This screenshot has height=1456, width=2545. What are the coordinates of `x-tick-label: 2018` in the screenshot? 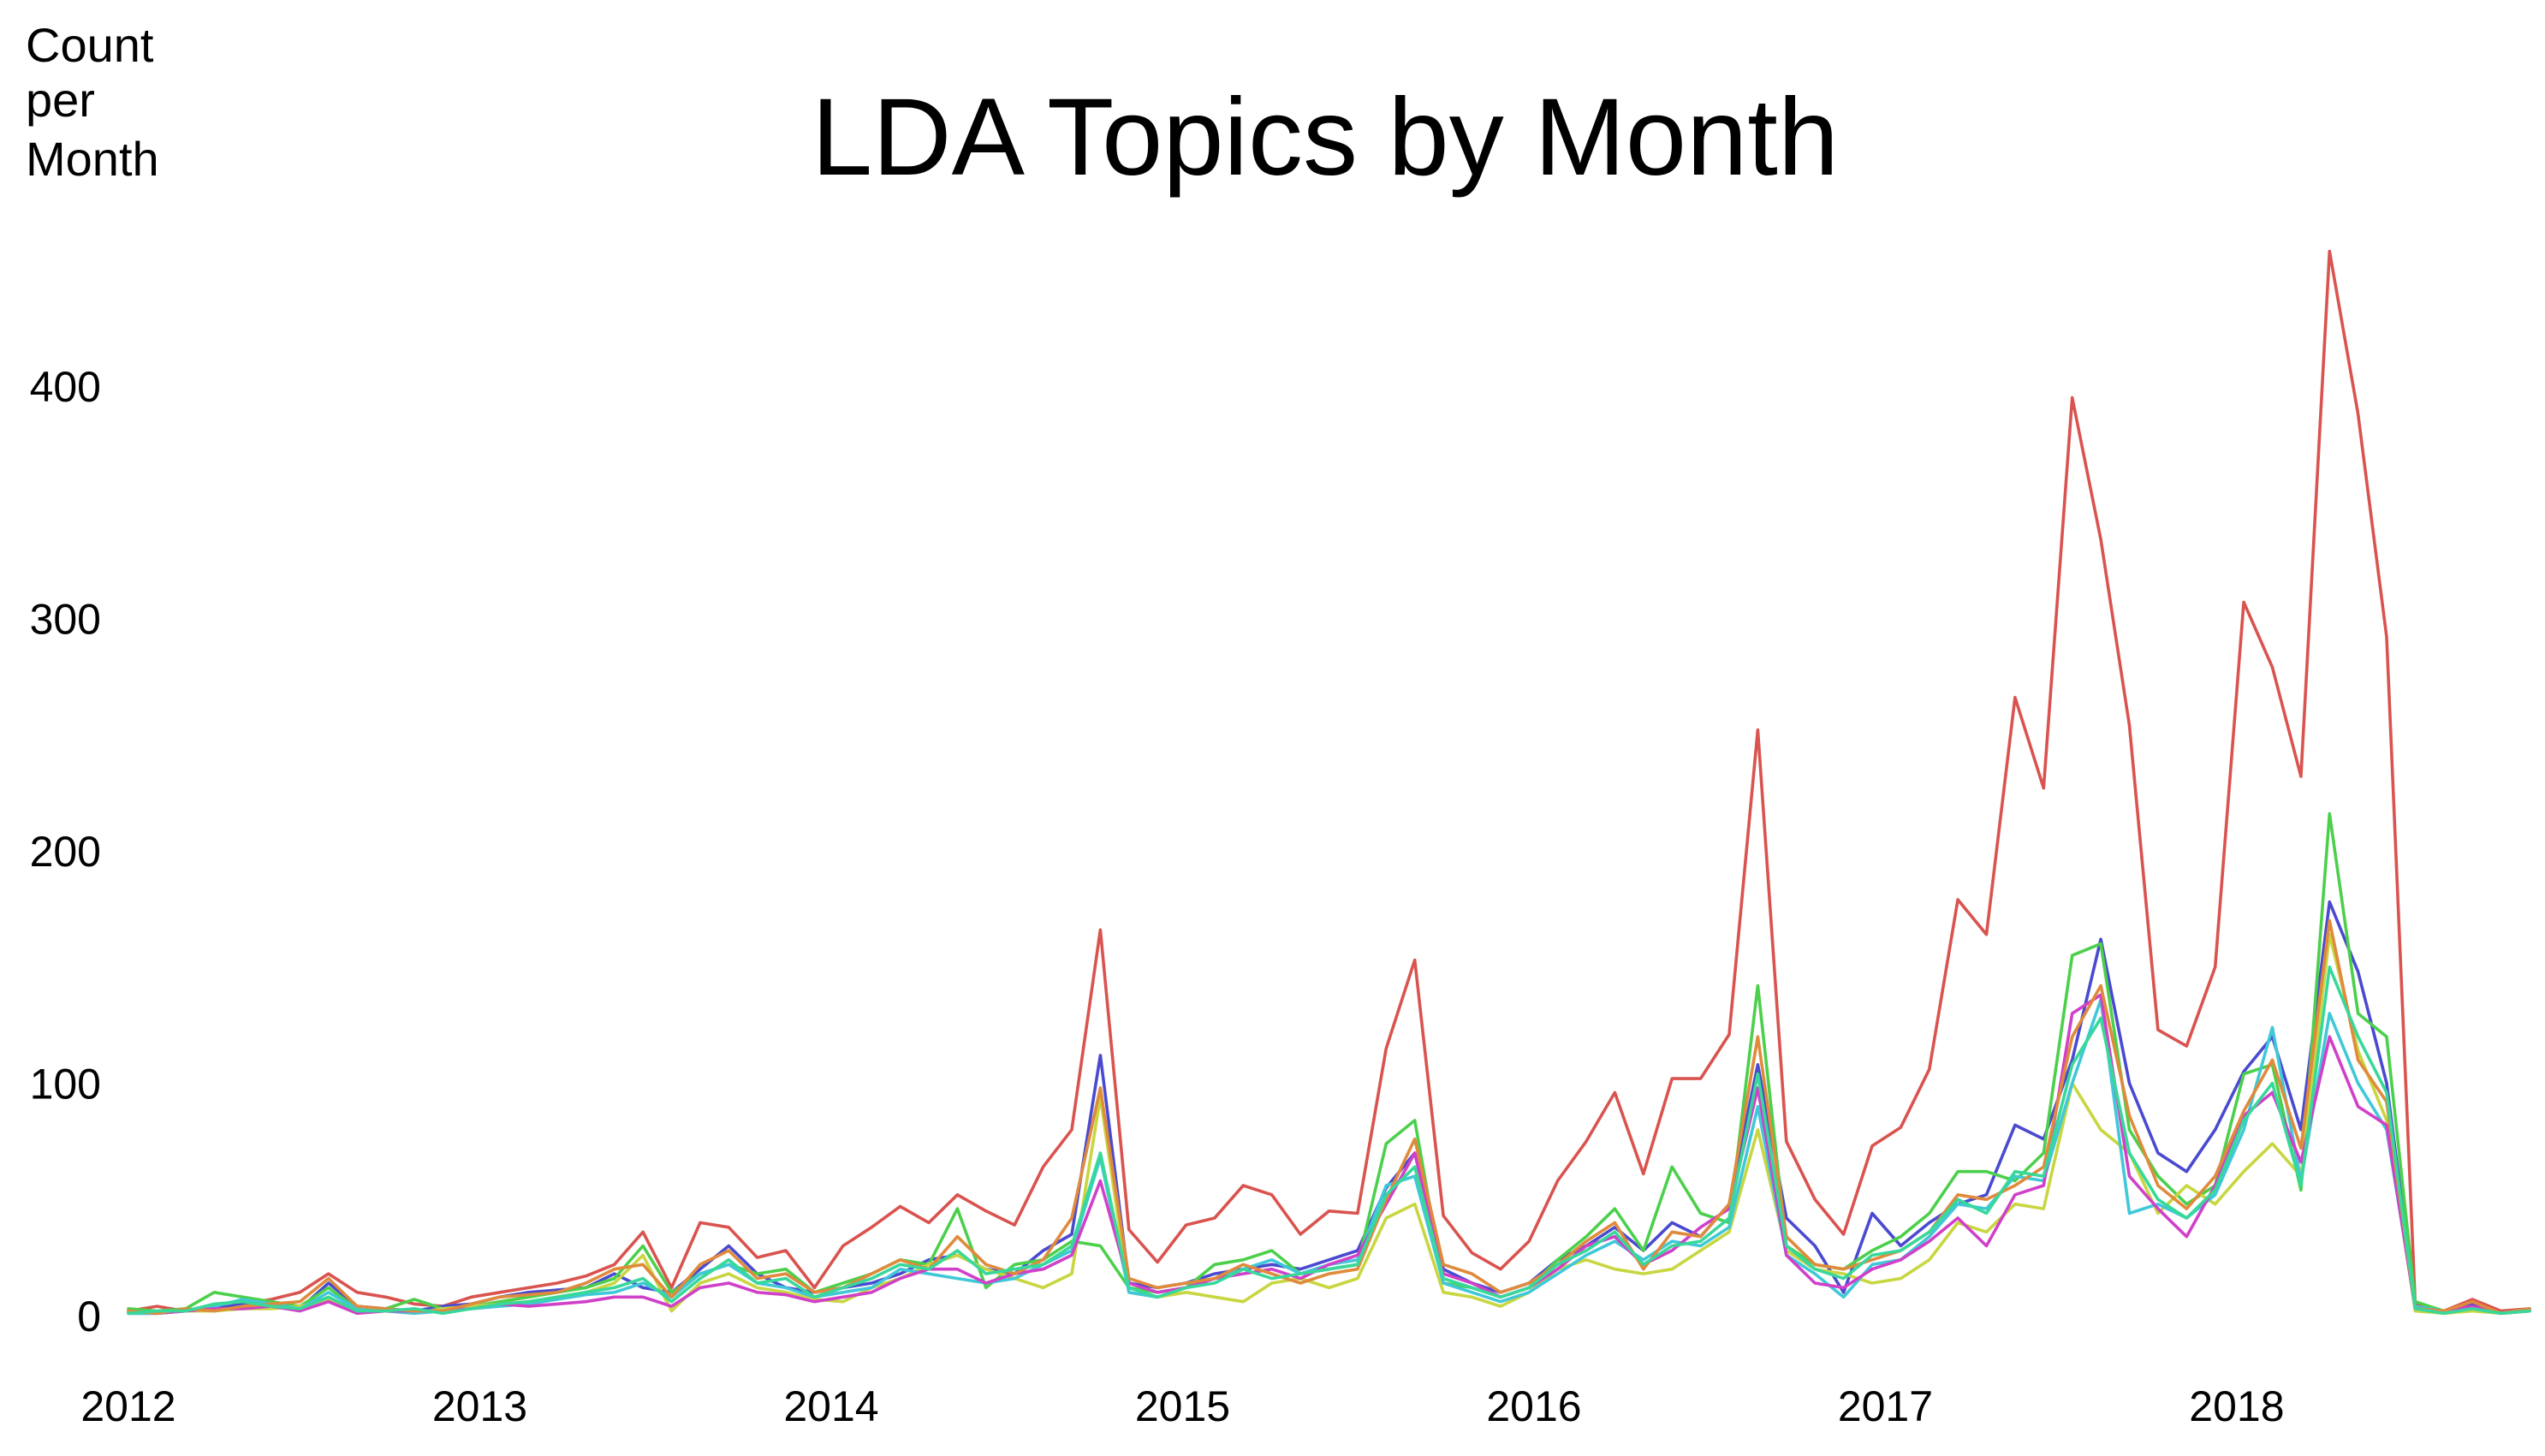 It's located at (2237, 1406).